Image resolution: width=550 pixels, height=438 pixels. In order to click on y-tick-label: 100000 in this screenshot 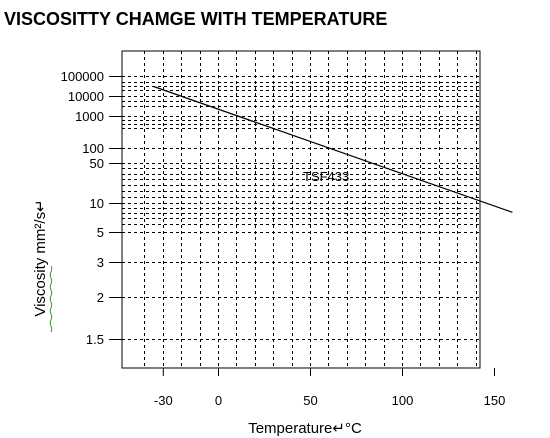, I will do `click(82, 76)`.